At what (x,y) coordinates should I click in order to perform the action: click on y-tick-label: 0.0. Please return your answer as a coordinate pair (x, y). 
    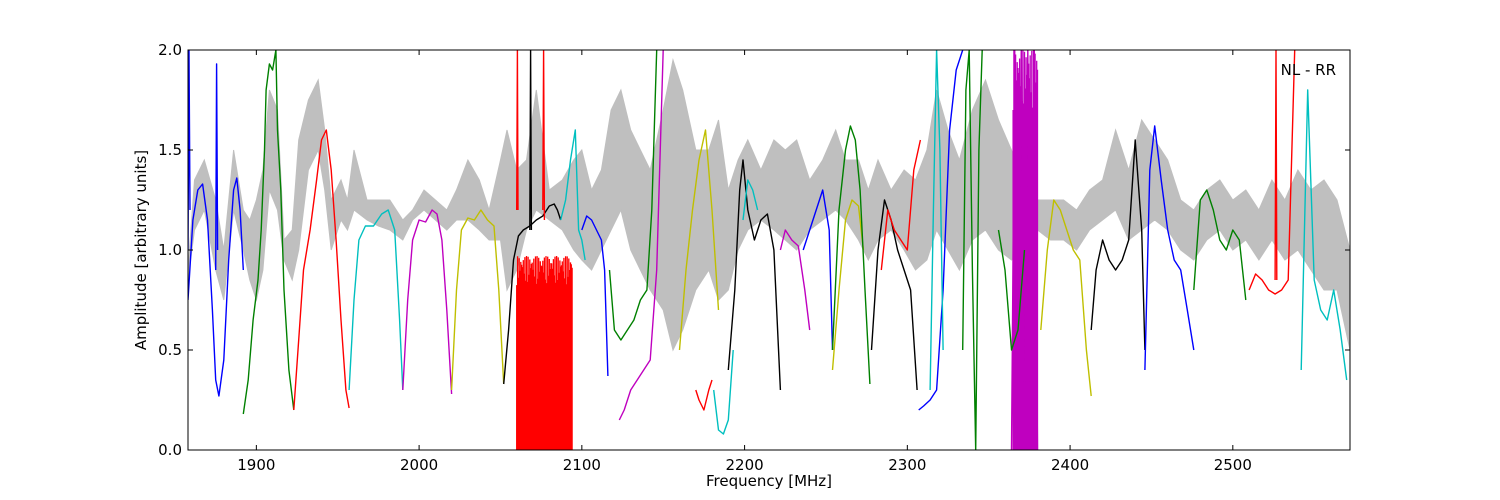
    Looking at the image, I should click on (170, 450).